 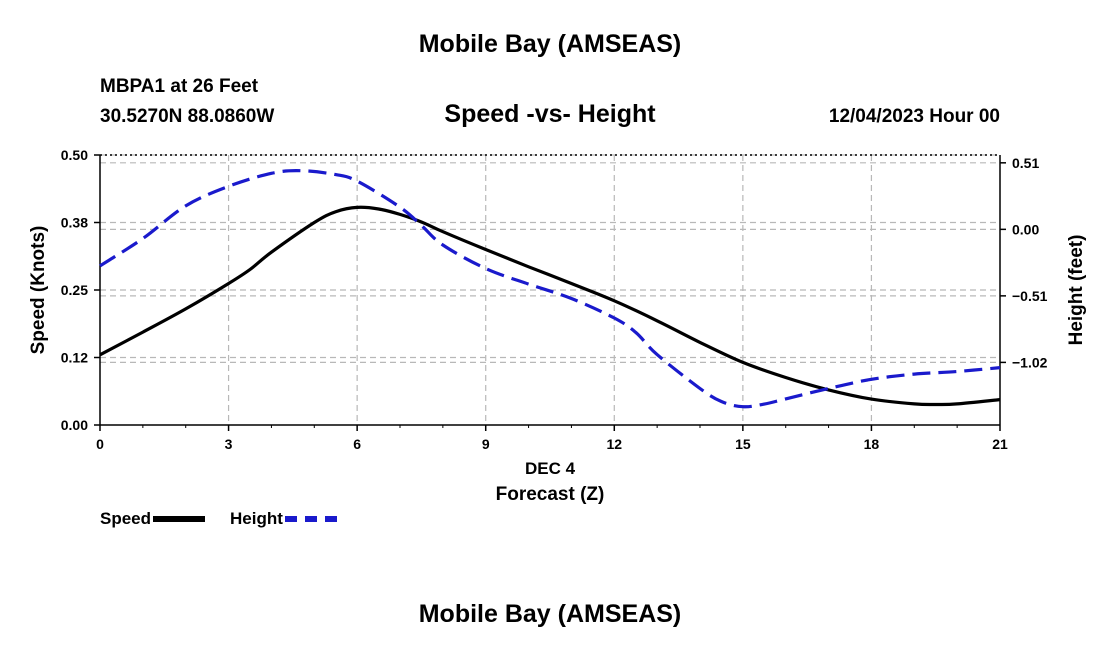 What do you see at coordinates (38, 290) in the screenshot?
I see `y-axis-label: Speed (Knots)` at bounding box center [38, 290].